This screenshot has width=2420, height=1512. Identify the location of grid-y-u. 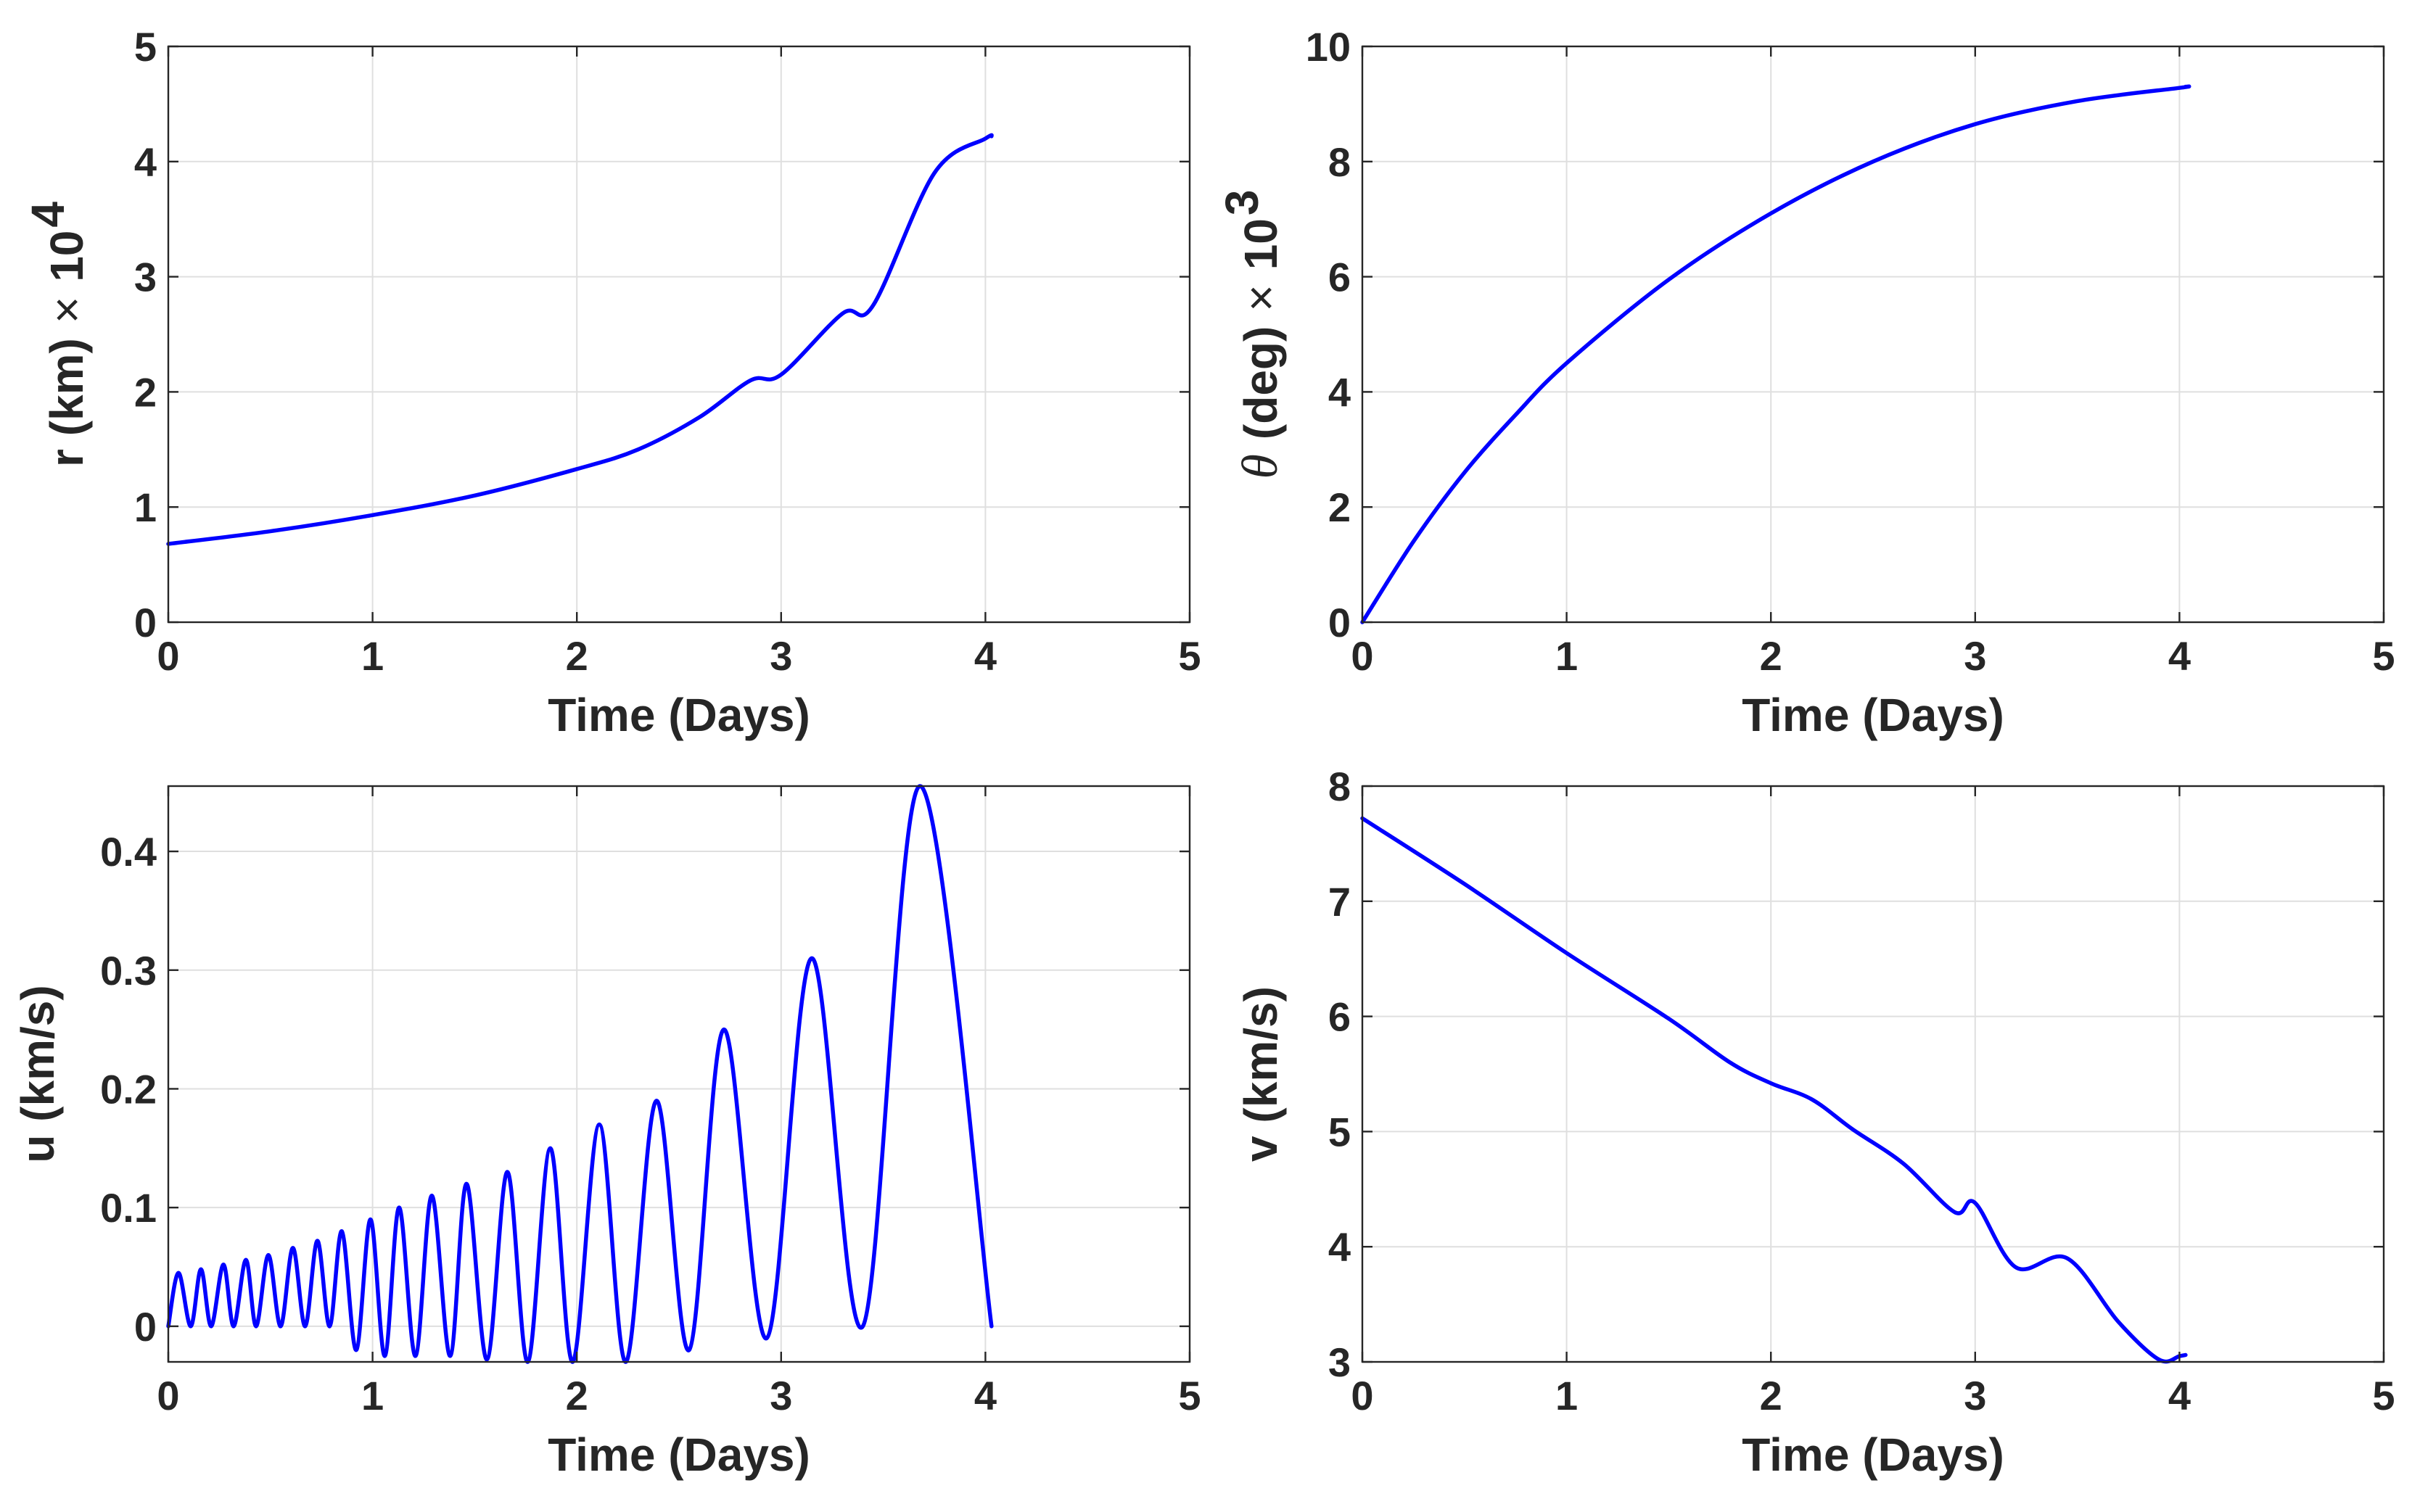
(679, 1089).